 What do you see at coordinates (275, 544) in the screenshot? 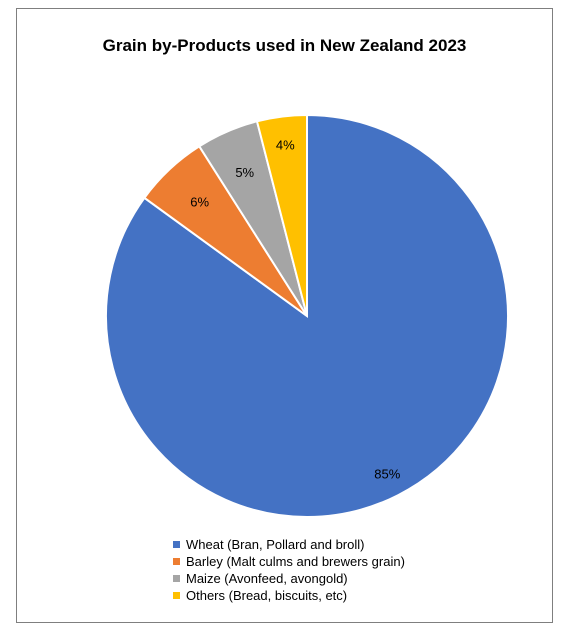
I see `legend-label-0: Wheat (Bran, Pollard and broll)` at bounding box center [275, 544].